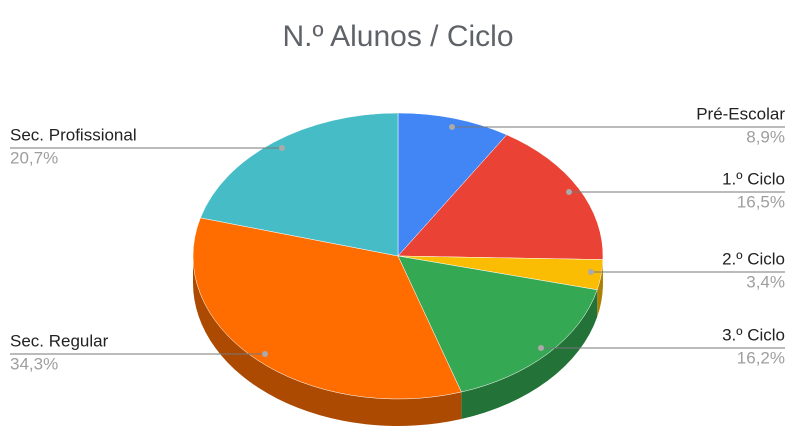 This screenshot has height=426, width=790. I want to click on slice-label: Sec. Profissional, so click(73, 134).